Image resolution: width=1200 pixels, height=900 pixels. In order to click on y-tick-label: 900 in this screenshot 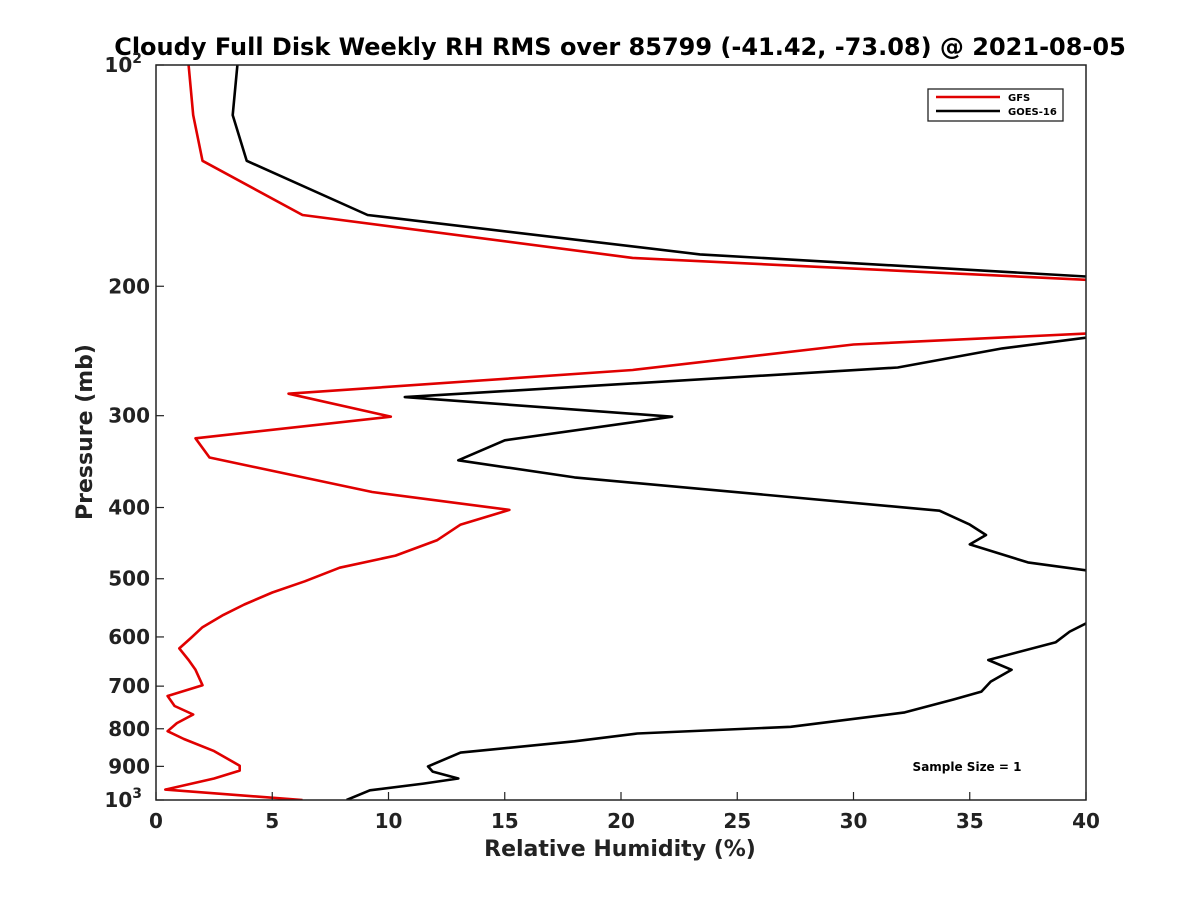, I will do `click(129, 766)`.